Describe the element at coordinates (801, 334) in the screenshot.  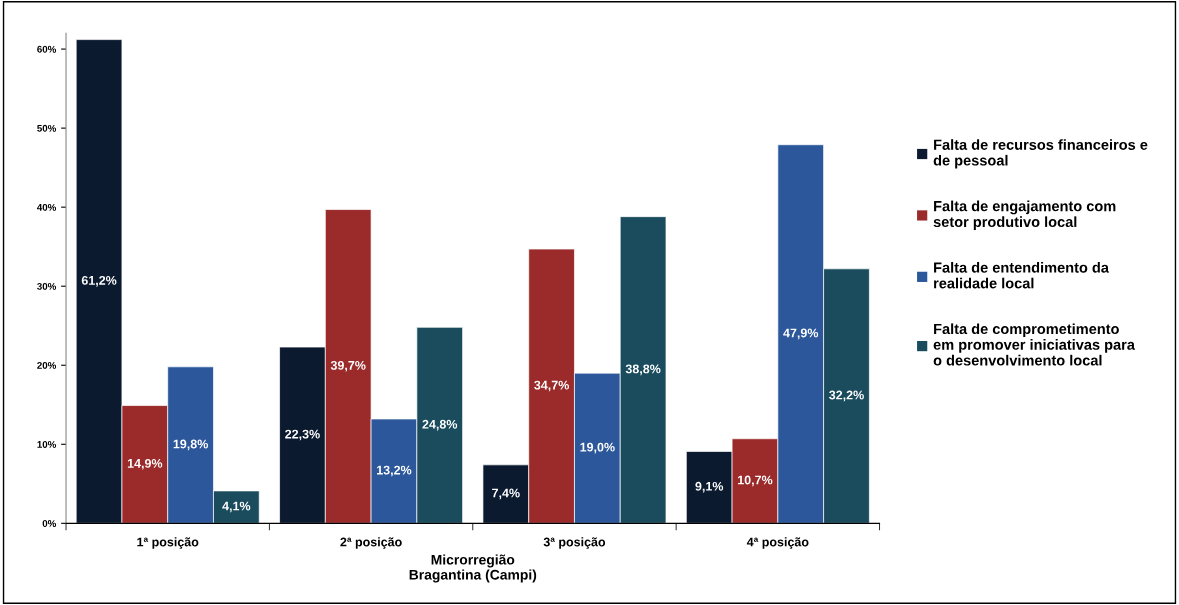
I see `data-label: 47,9%` at that location.